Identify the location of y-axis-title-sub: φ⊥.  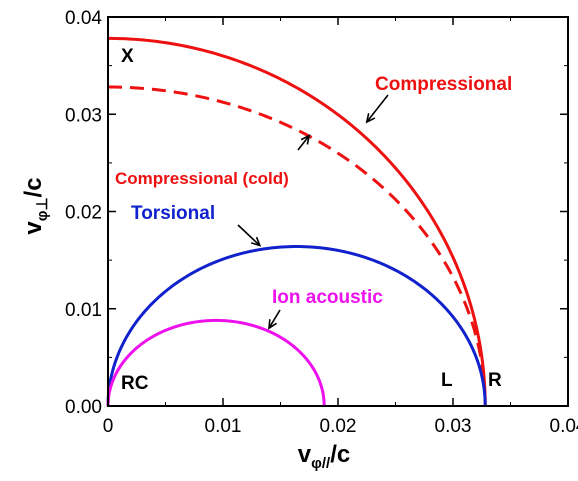
(42, 209).